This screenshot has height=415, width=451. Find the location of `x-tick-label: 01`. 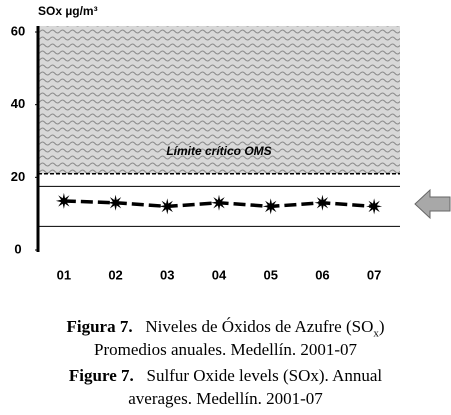

x-tick-label: 01 is located at coordinates (64, 274).